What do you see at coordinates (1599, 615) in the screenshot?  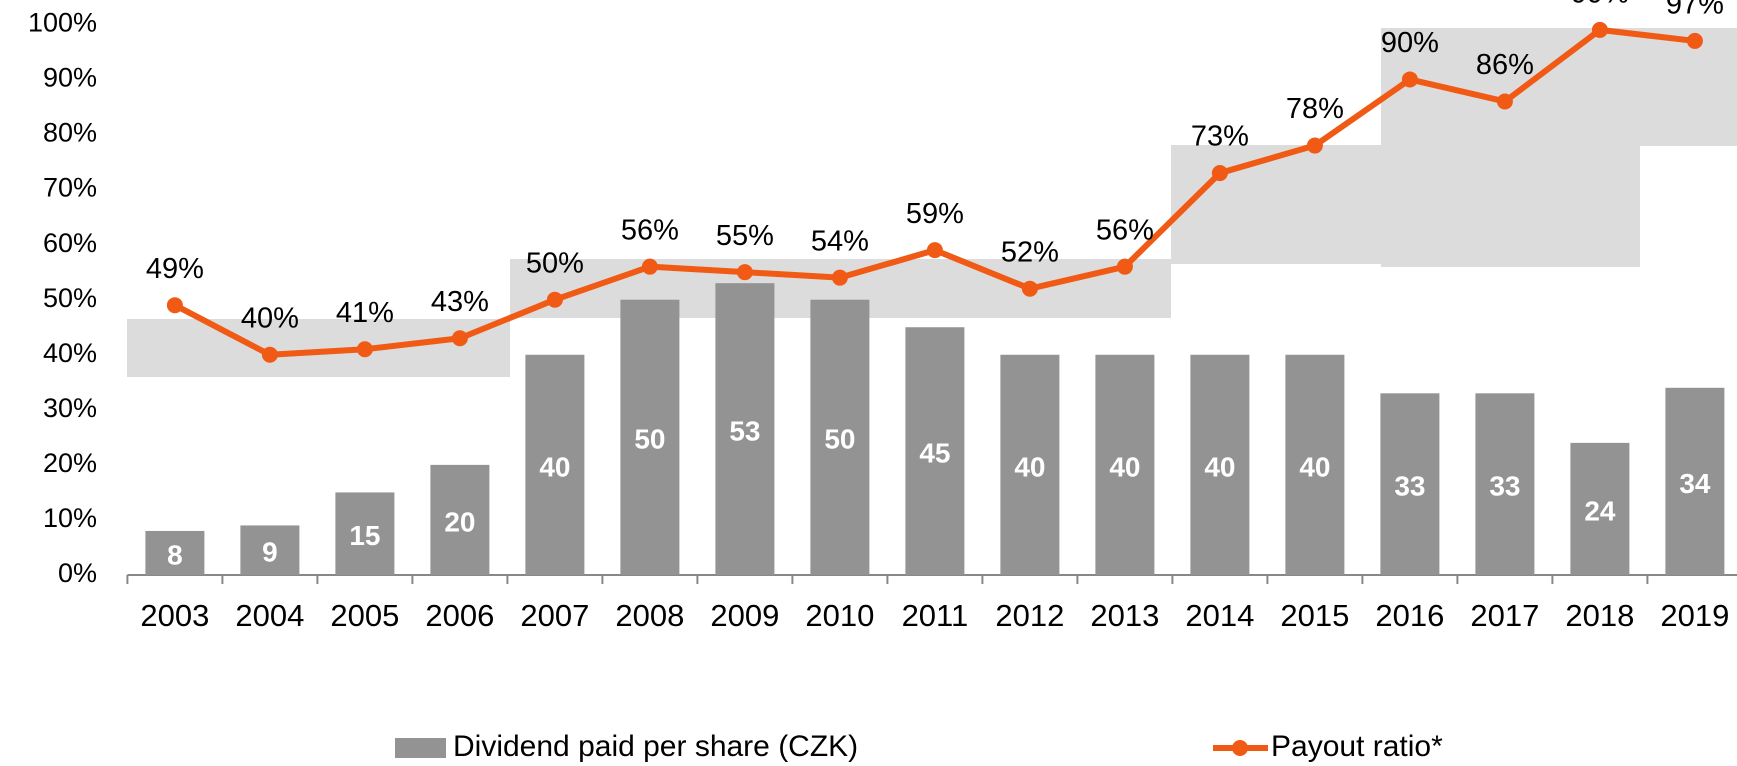 I see `x-tick-label: 2018` at bounding box center [1599, 615].